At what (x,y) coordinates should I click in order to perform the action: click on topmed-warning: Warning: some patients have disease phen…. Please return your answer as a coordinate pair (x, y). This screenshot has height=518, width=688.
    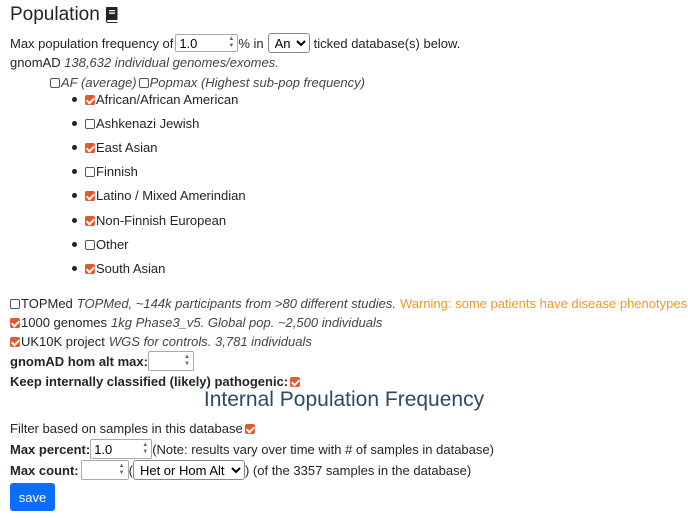
    Looking at the image, I should click on (543, 303).